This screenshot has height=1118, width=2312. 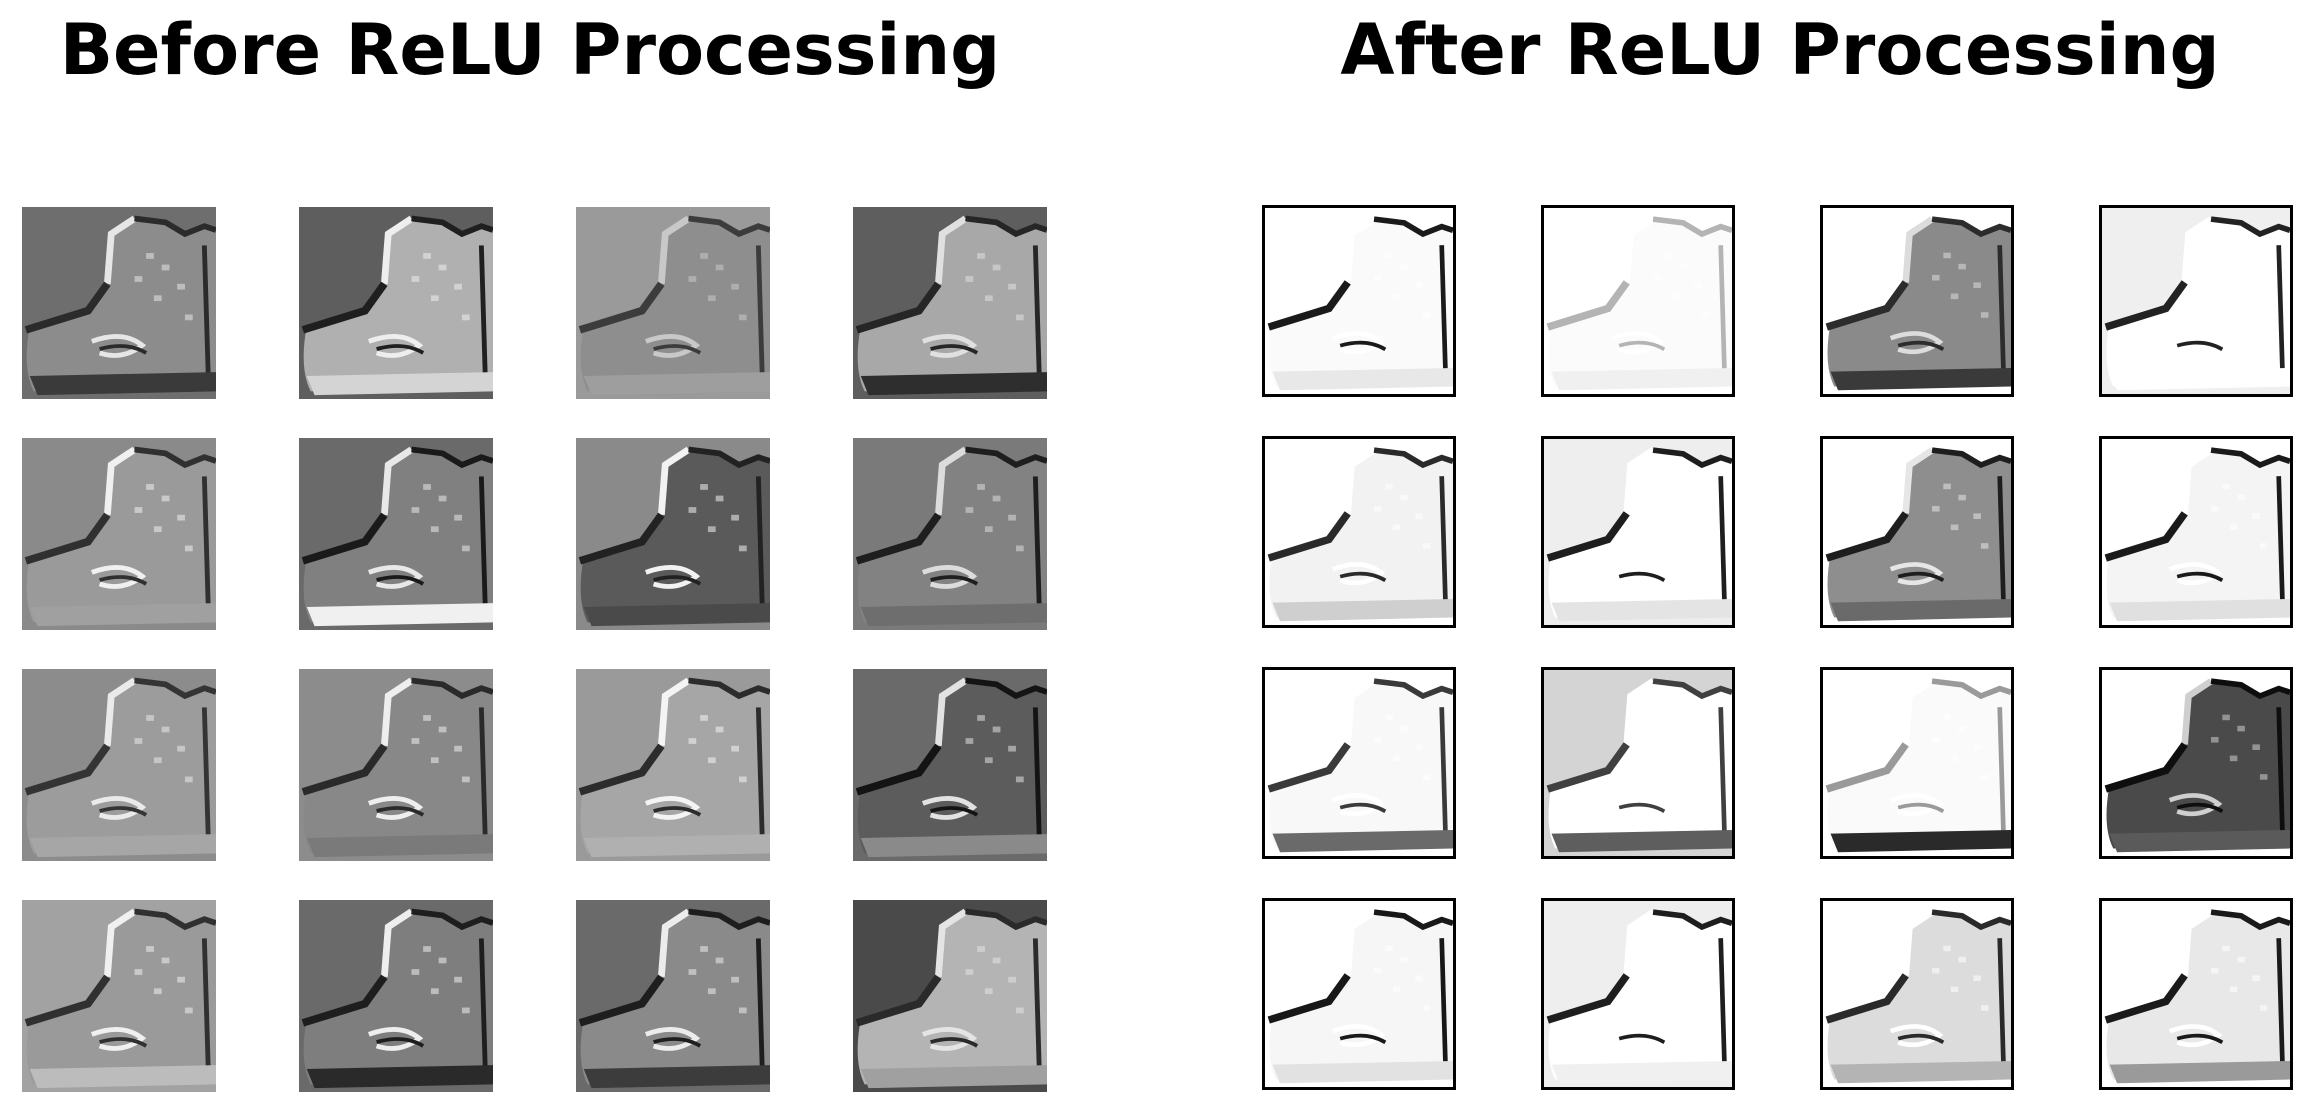 What do you see at coordinates (1359, 994) in the screenshot?
I see `after-relu-feature-map-r4-c1` at bounding box center [1359, 994].